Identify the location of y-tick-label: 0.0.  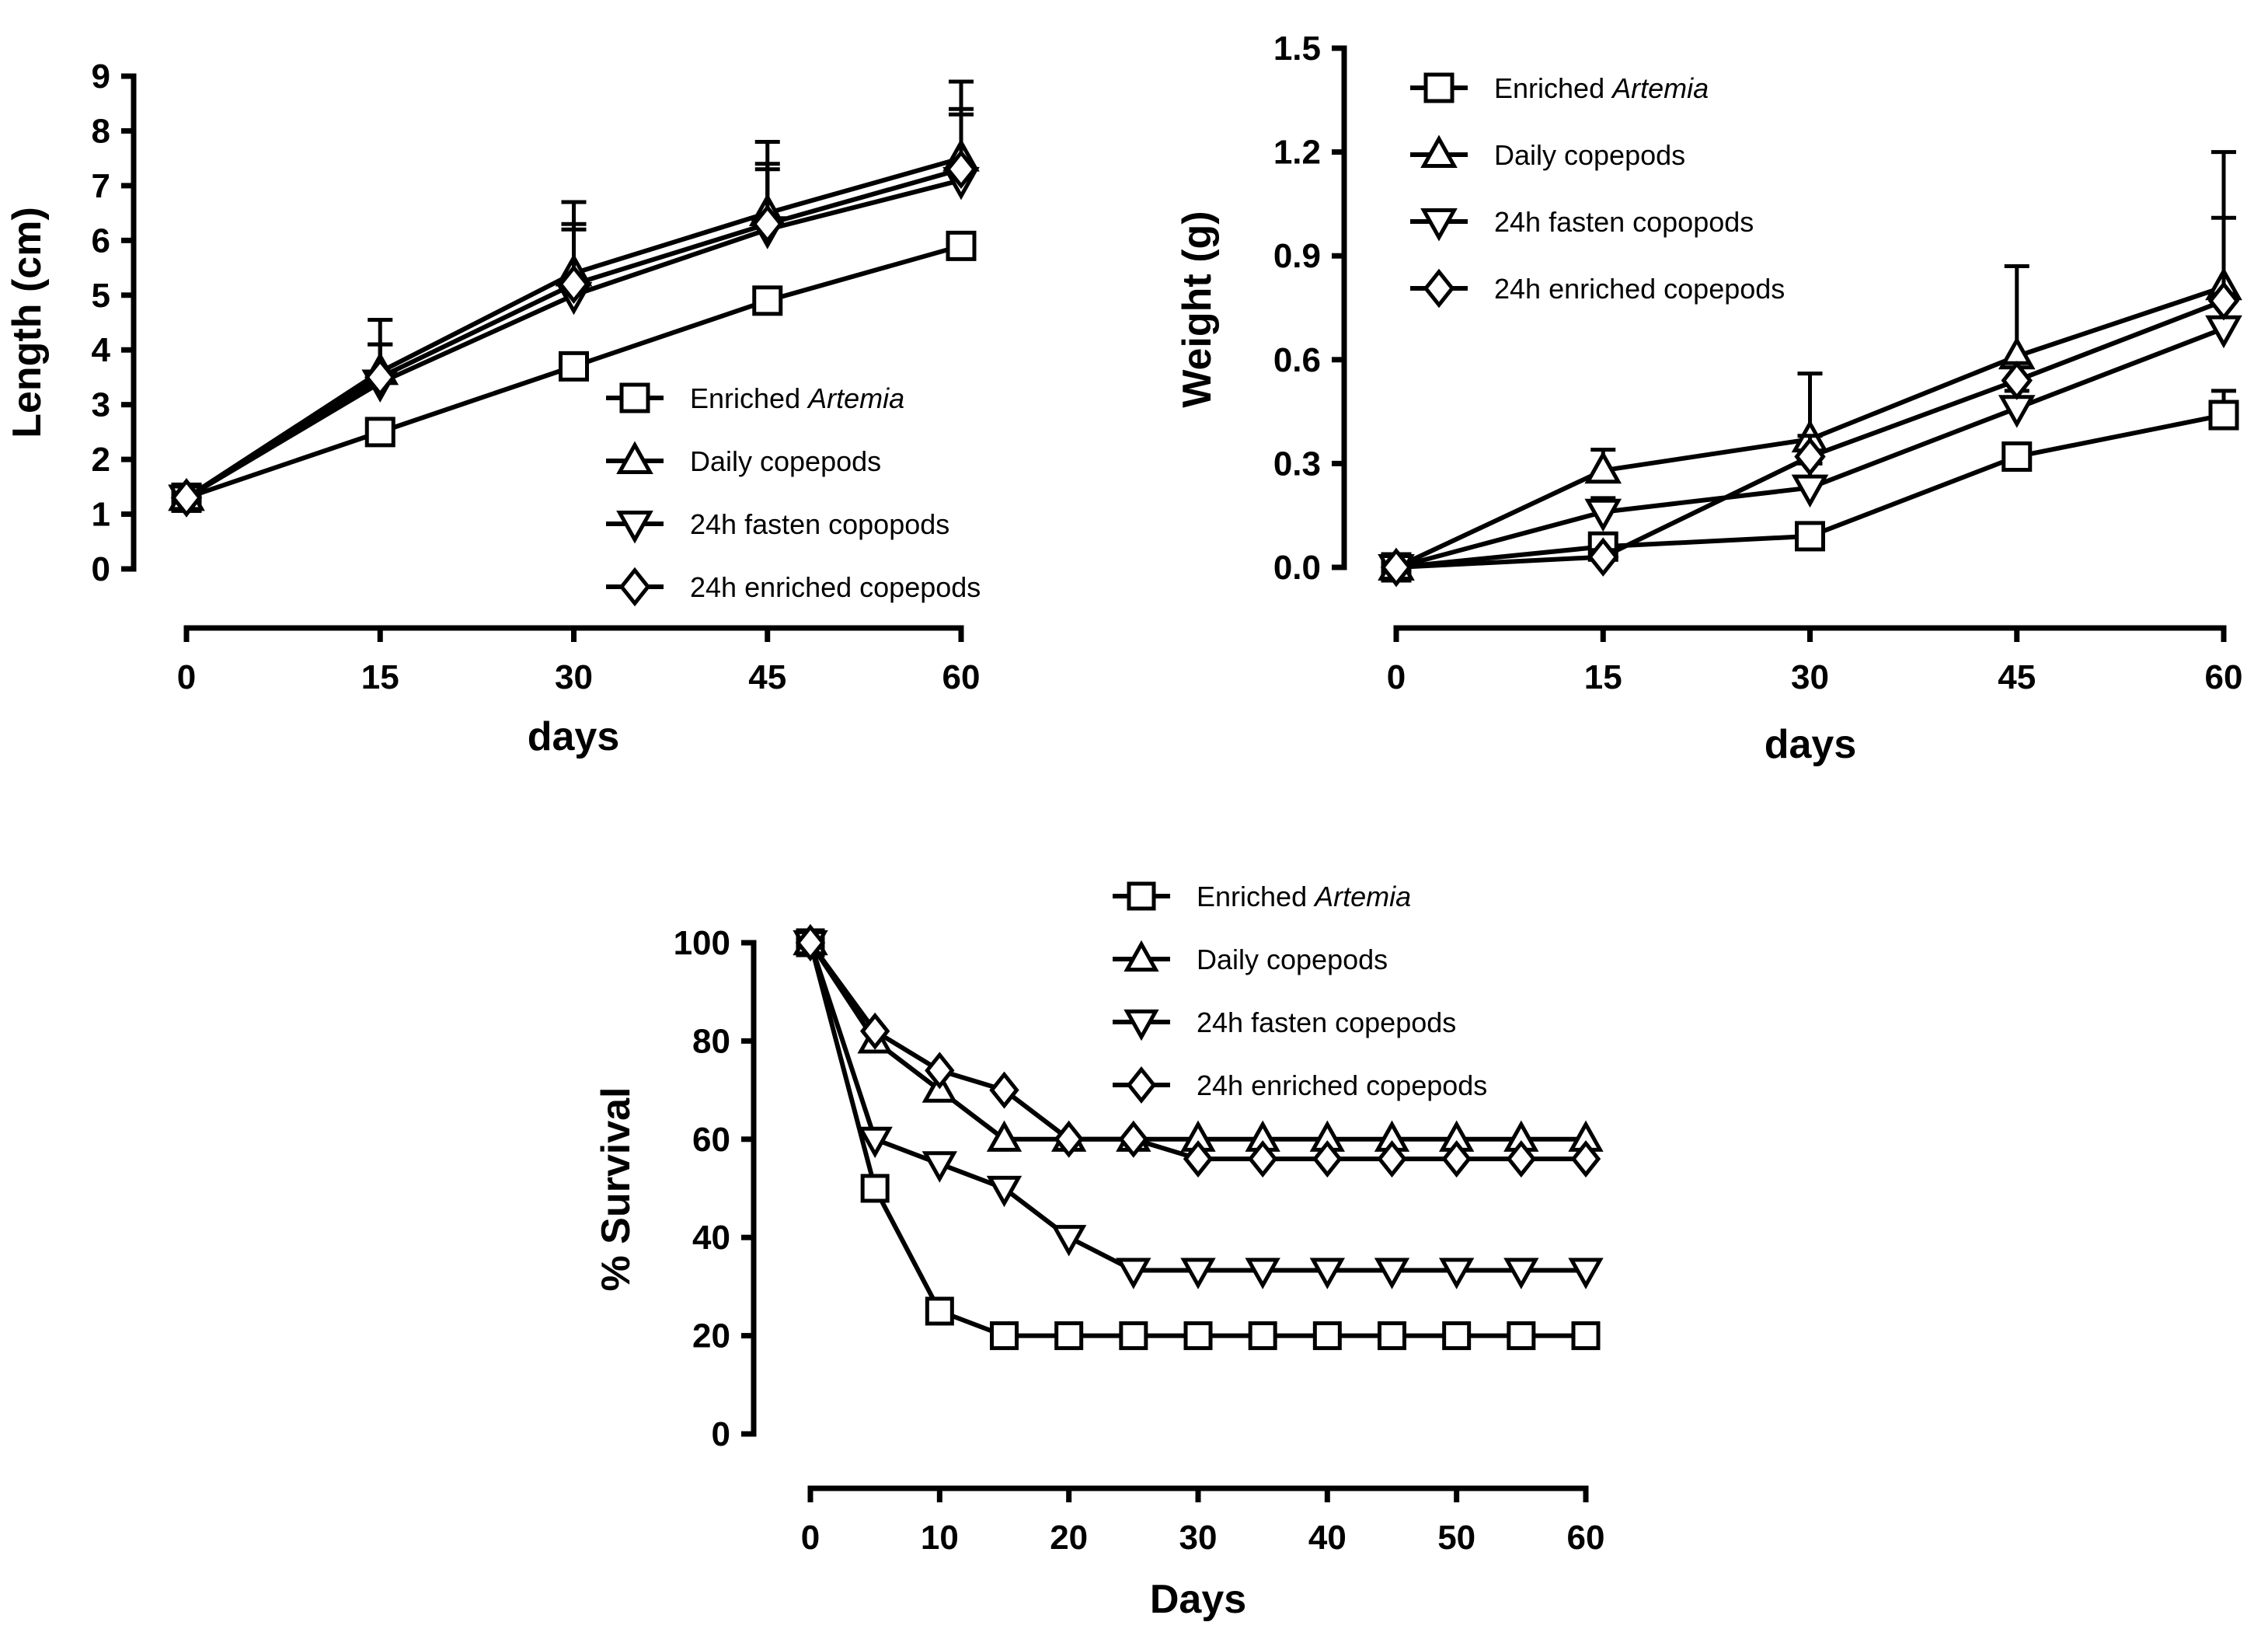
(1297, 568).